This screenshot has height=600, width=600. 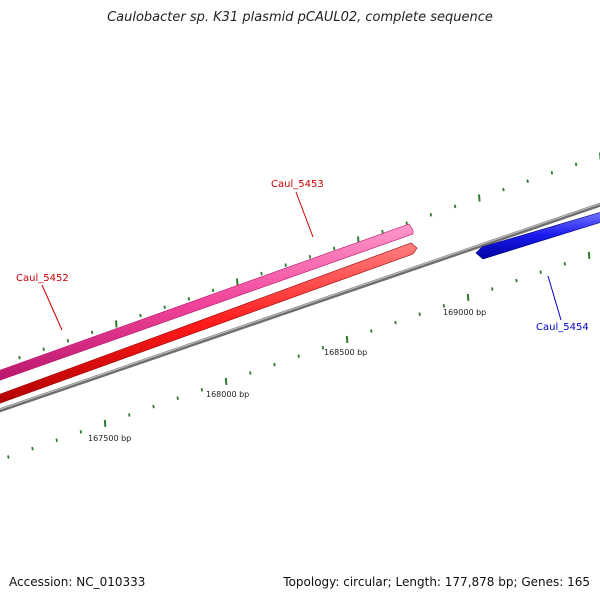 I want to click on gene-label: Caul_5453, so click(x=297, y=184).